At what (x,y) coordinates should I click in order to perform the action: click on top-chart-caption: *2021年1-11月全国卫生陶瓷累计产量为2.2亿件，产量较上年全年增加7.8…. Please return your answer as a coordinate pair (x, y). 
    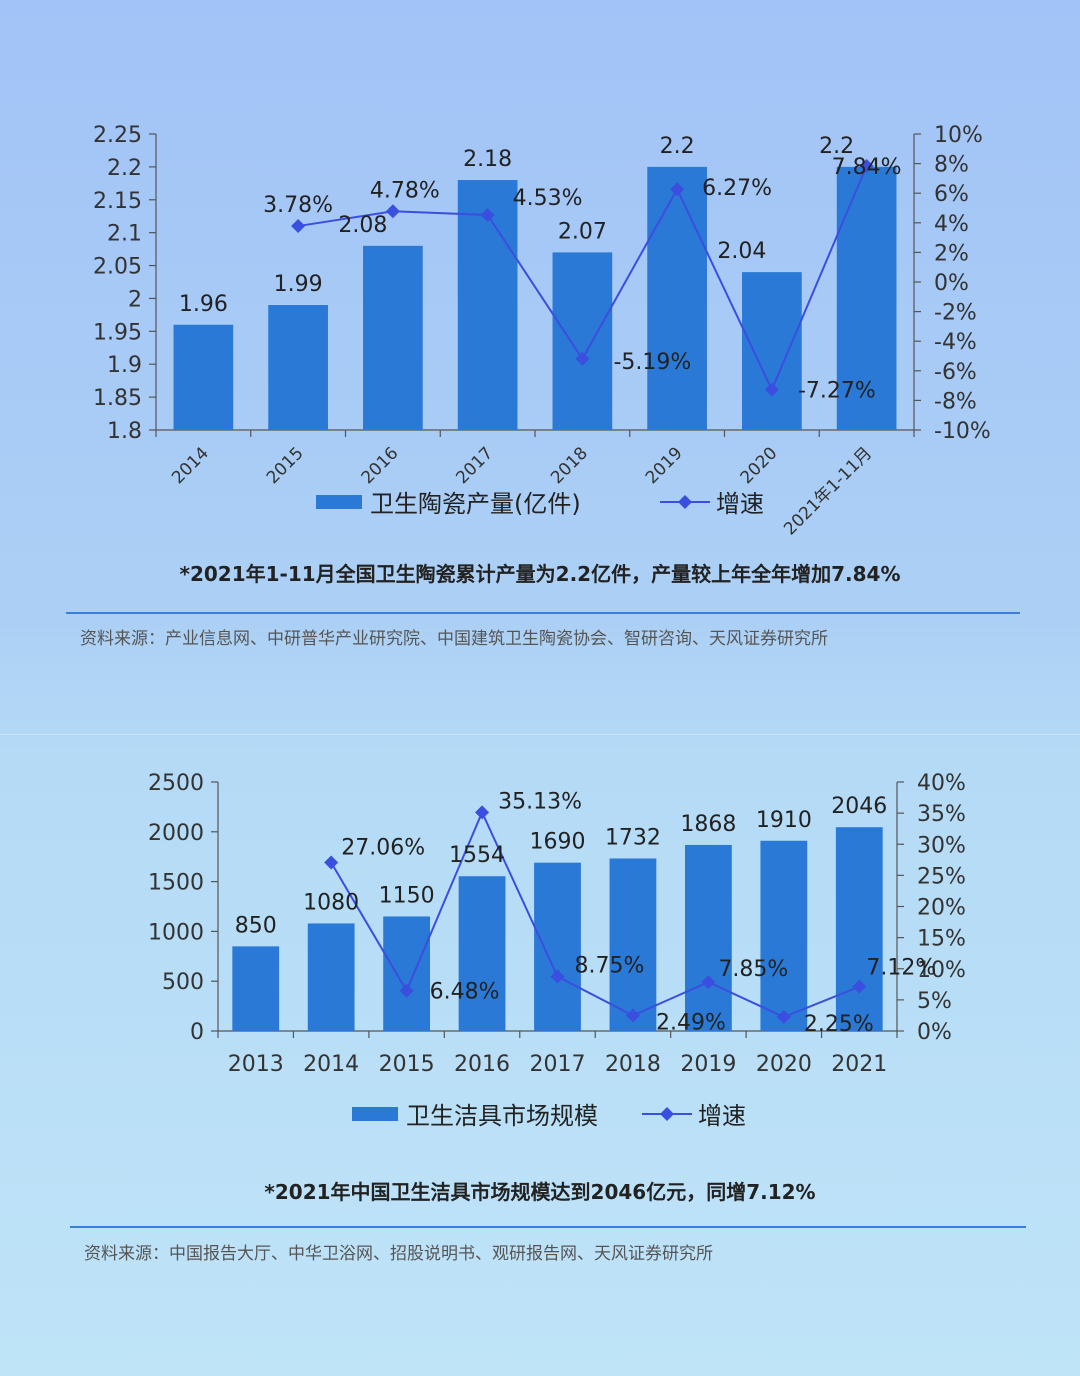
    Looking at the image, I should click on (540, 574).